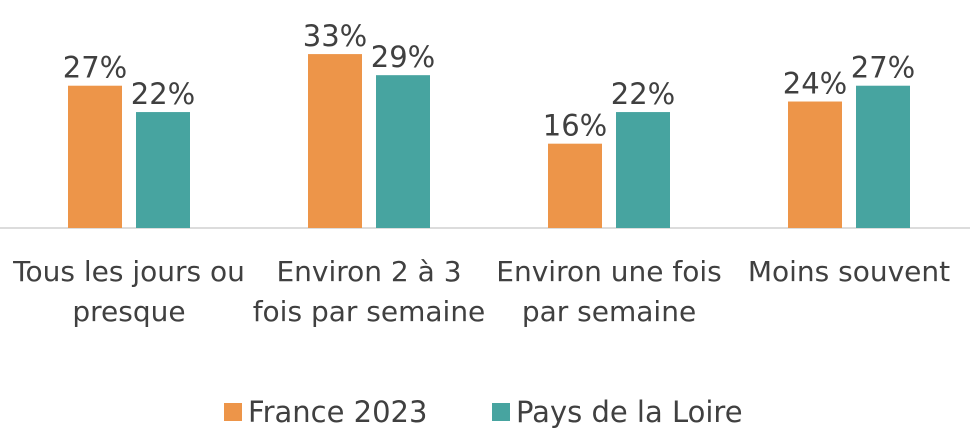 This screenshot has height=429, width=970. What do you see at coordinates (575, 126) in the screenshot?
I see `data-label: 16%` at bounding box center [575, 126].